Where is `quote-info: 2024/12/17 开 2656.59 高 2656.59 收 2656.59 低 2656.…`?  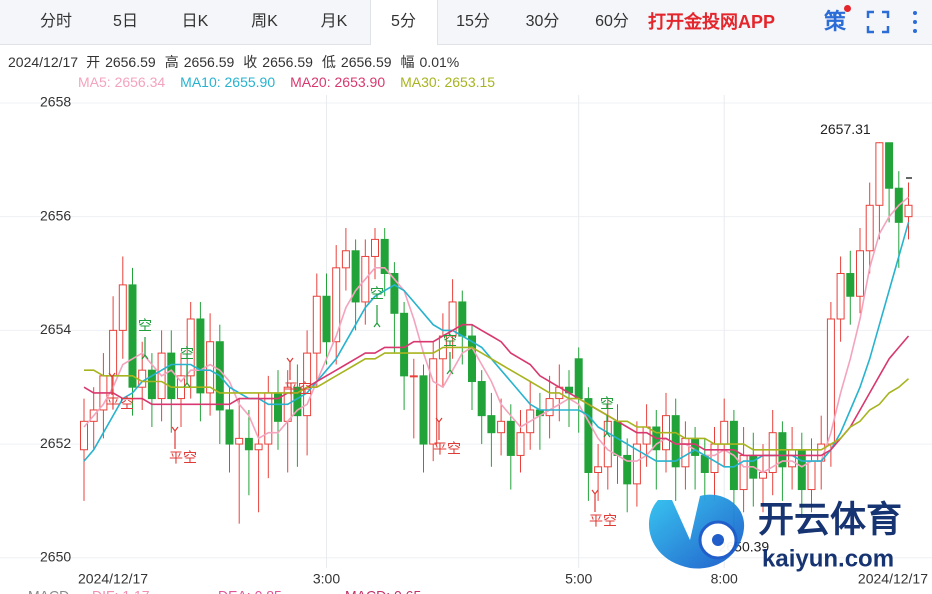 quote-info: 2024/12/17 开 2656.59 高 2656.59 收 2656.59 低 2656.… is located at coordinates (238, 62).